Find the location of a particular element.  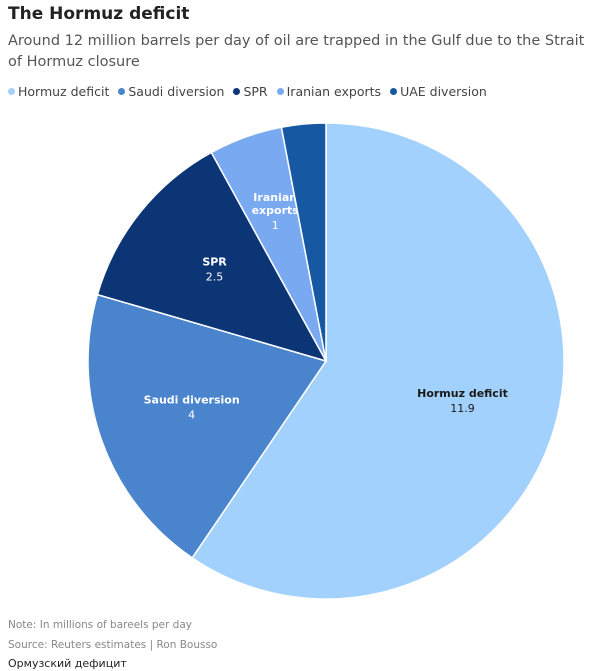

legend-item: UAE diversion is located at coordinates (438, 91).